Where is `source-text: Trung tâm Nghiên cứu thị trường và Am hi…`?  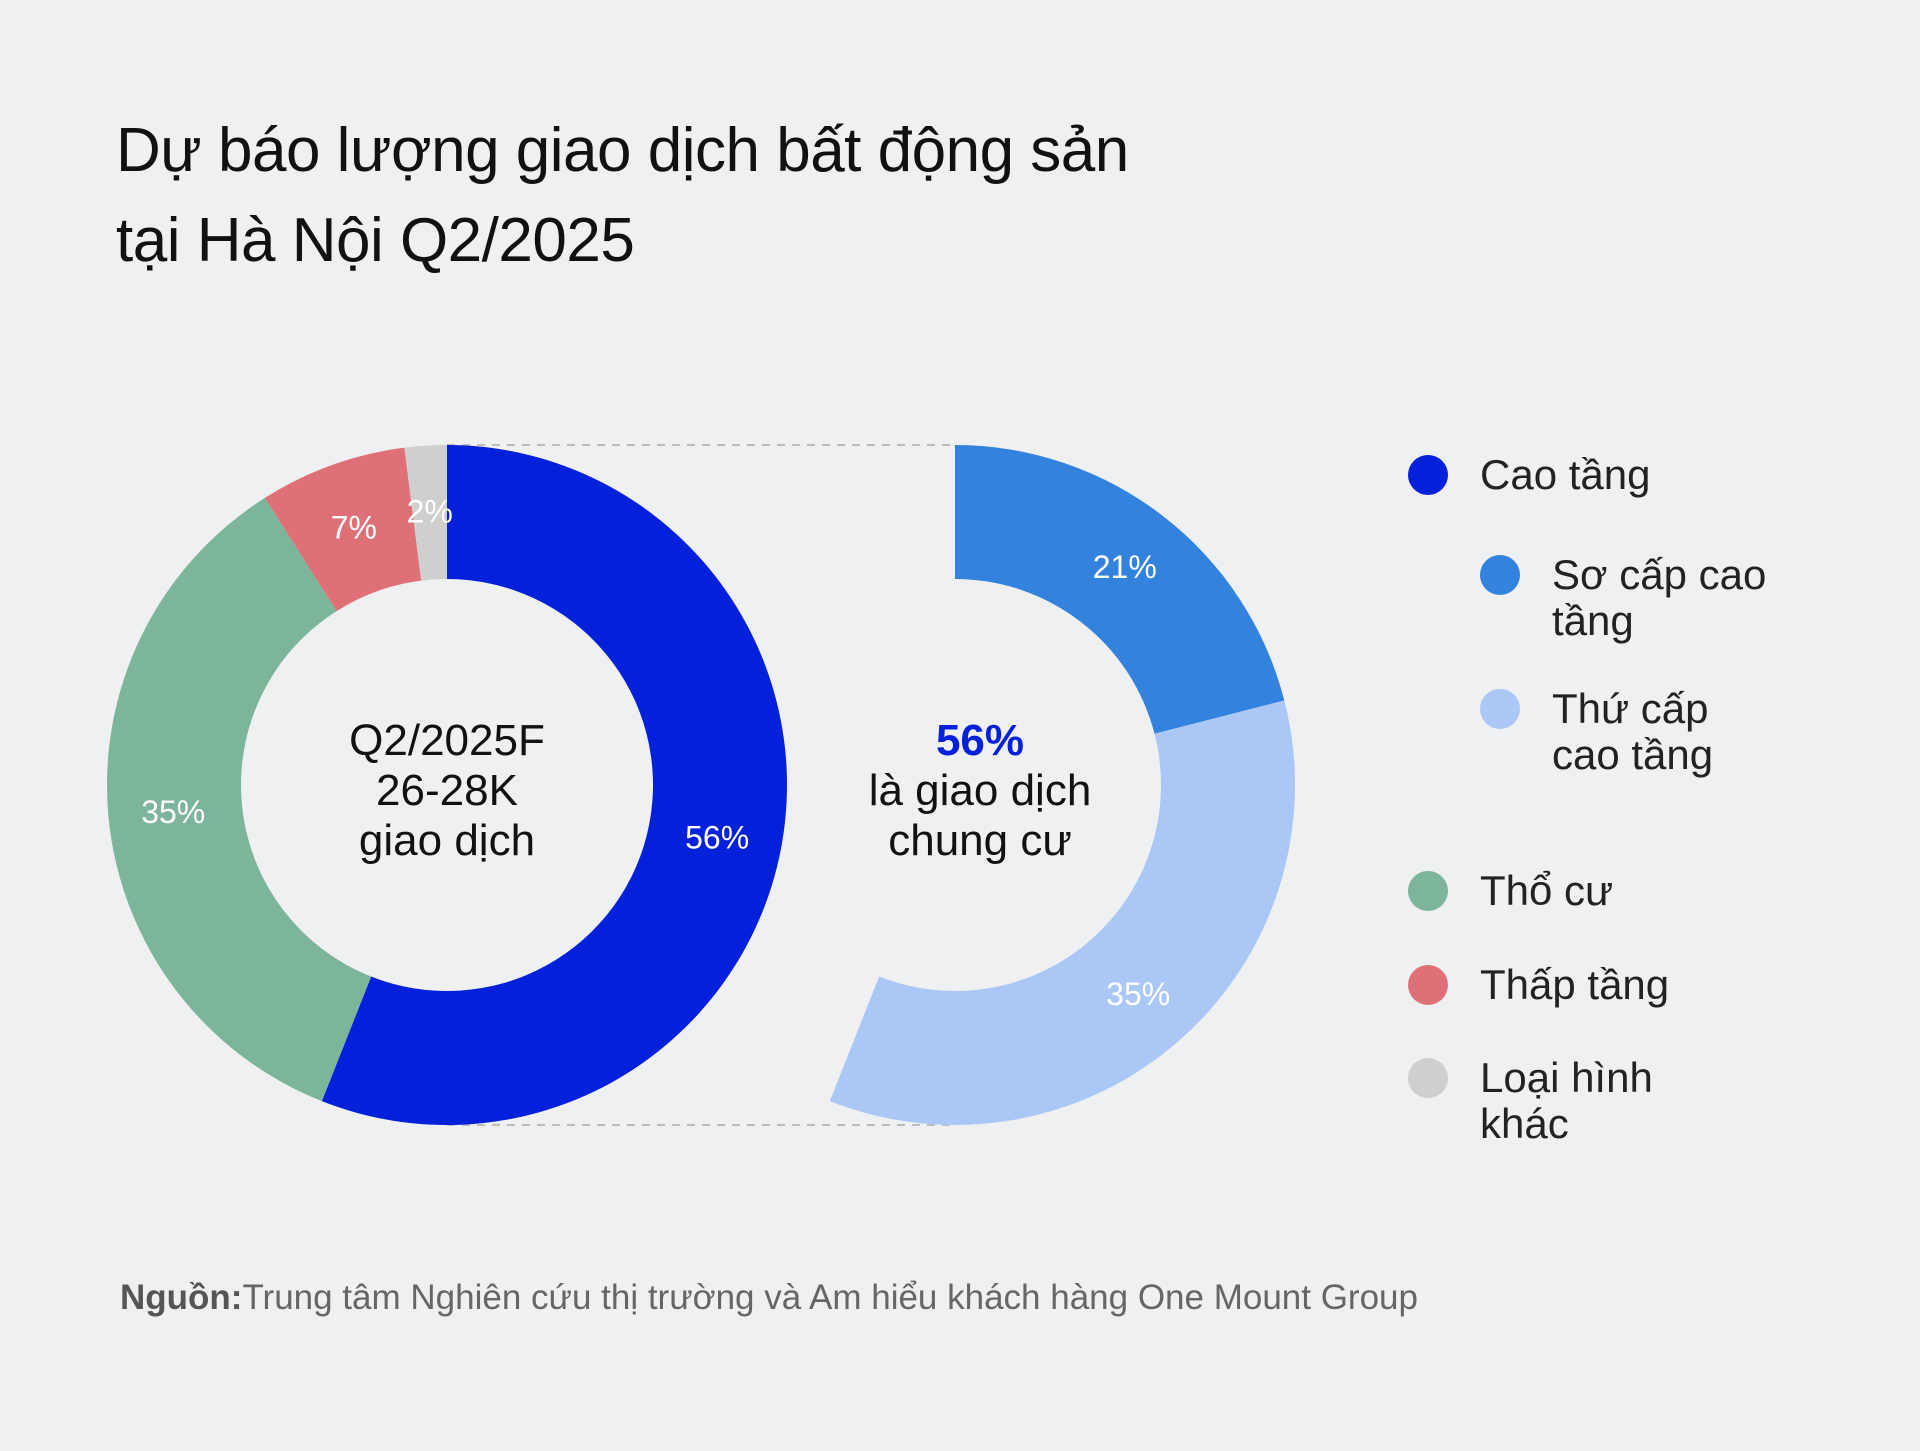
source-text: Trung tâm Nghiên cứu thị trường và Am hi… is located at coordinates (830, 1297).